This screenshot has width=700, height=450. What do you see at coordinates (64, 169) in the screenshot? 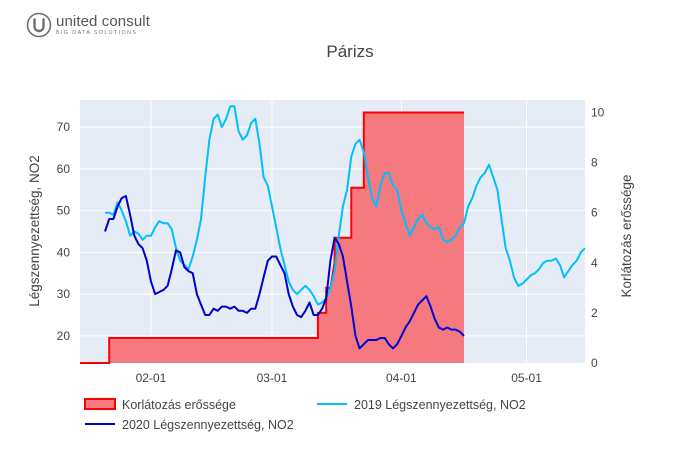
I see `y-tick-label: 60` at bounding box center [64, 169].